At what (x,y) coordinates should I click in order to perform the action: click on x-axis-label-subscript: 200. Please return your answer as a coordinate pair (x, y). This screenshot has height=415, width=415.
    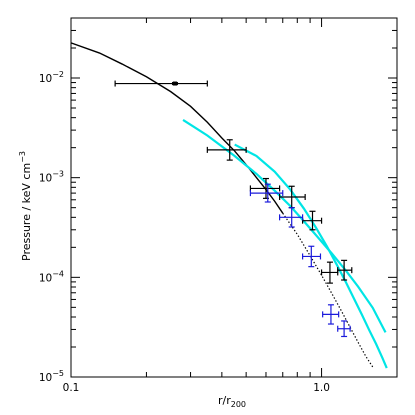
    Looking at the image, I should click on (238, 404).